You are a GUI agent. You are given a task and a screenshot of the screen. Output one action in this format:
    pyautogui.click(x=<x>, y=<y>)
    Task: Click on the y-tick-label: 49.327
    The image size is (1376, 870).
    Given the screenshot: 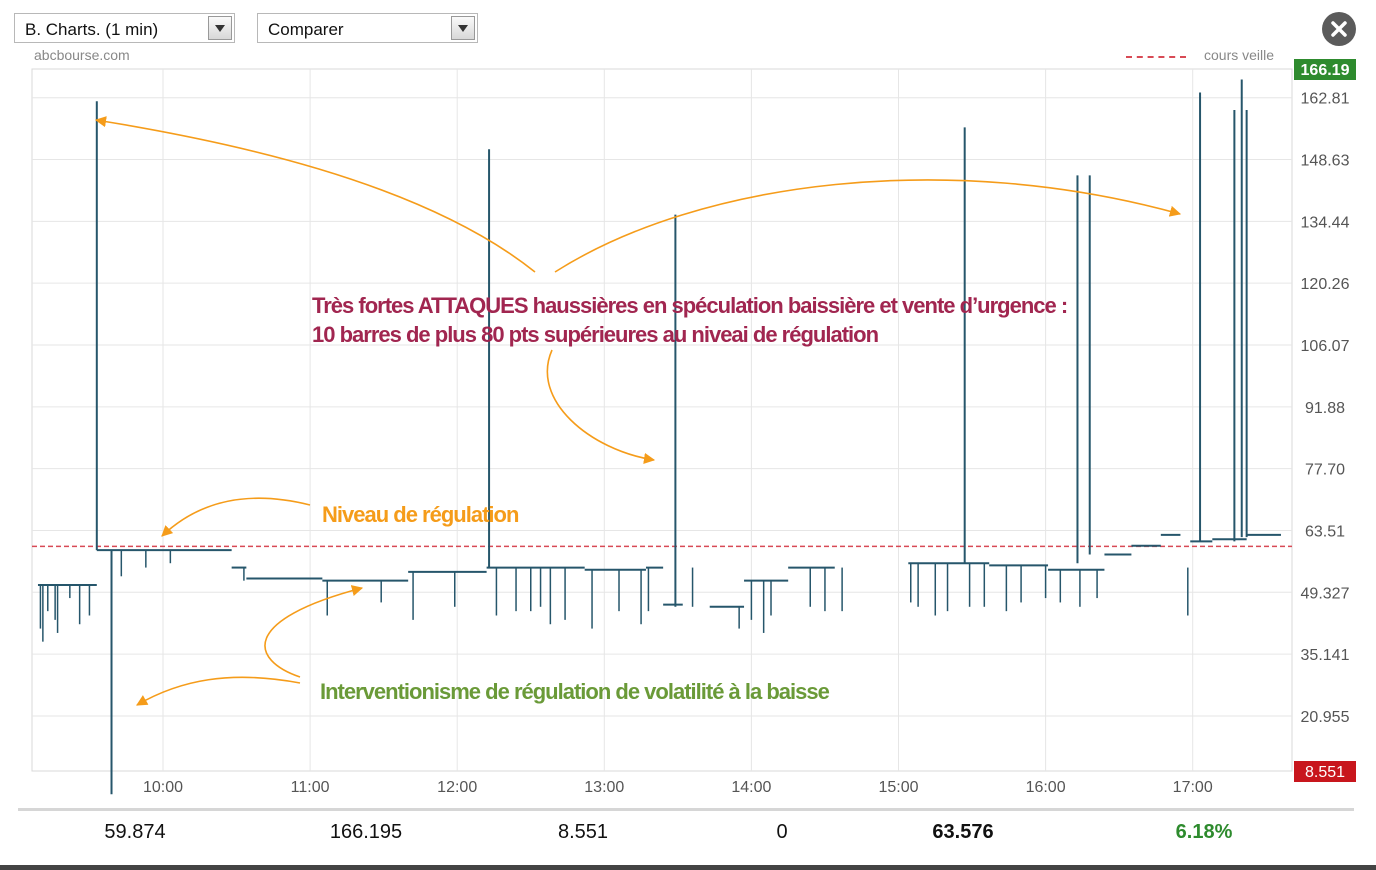 What is the action you would take?
    pyautogui.click(x=1325, y=593)
    